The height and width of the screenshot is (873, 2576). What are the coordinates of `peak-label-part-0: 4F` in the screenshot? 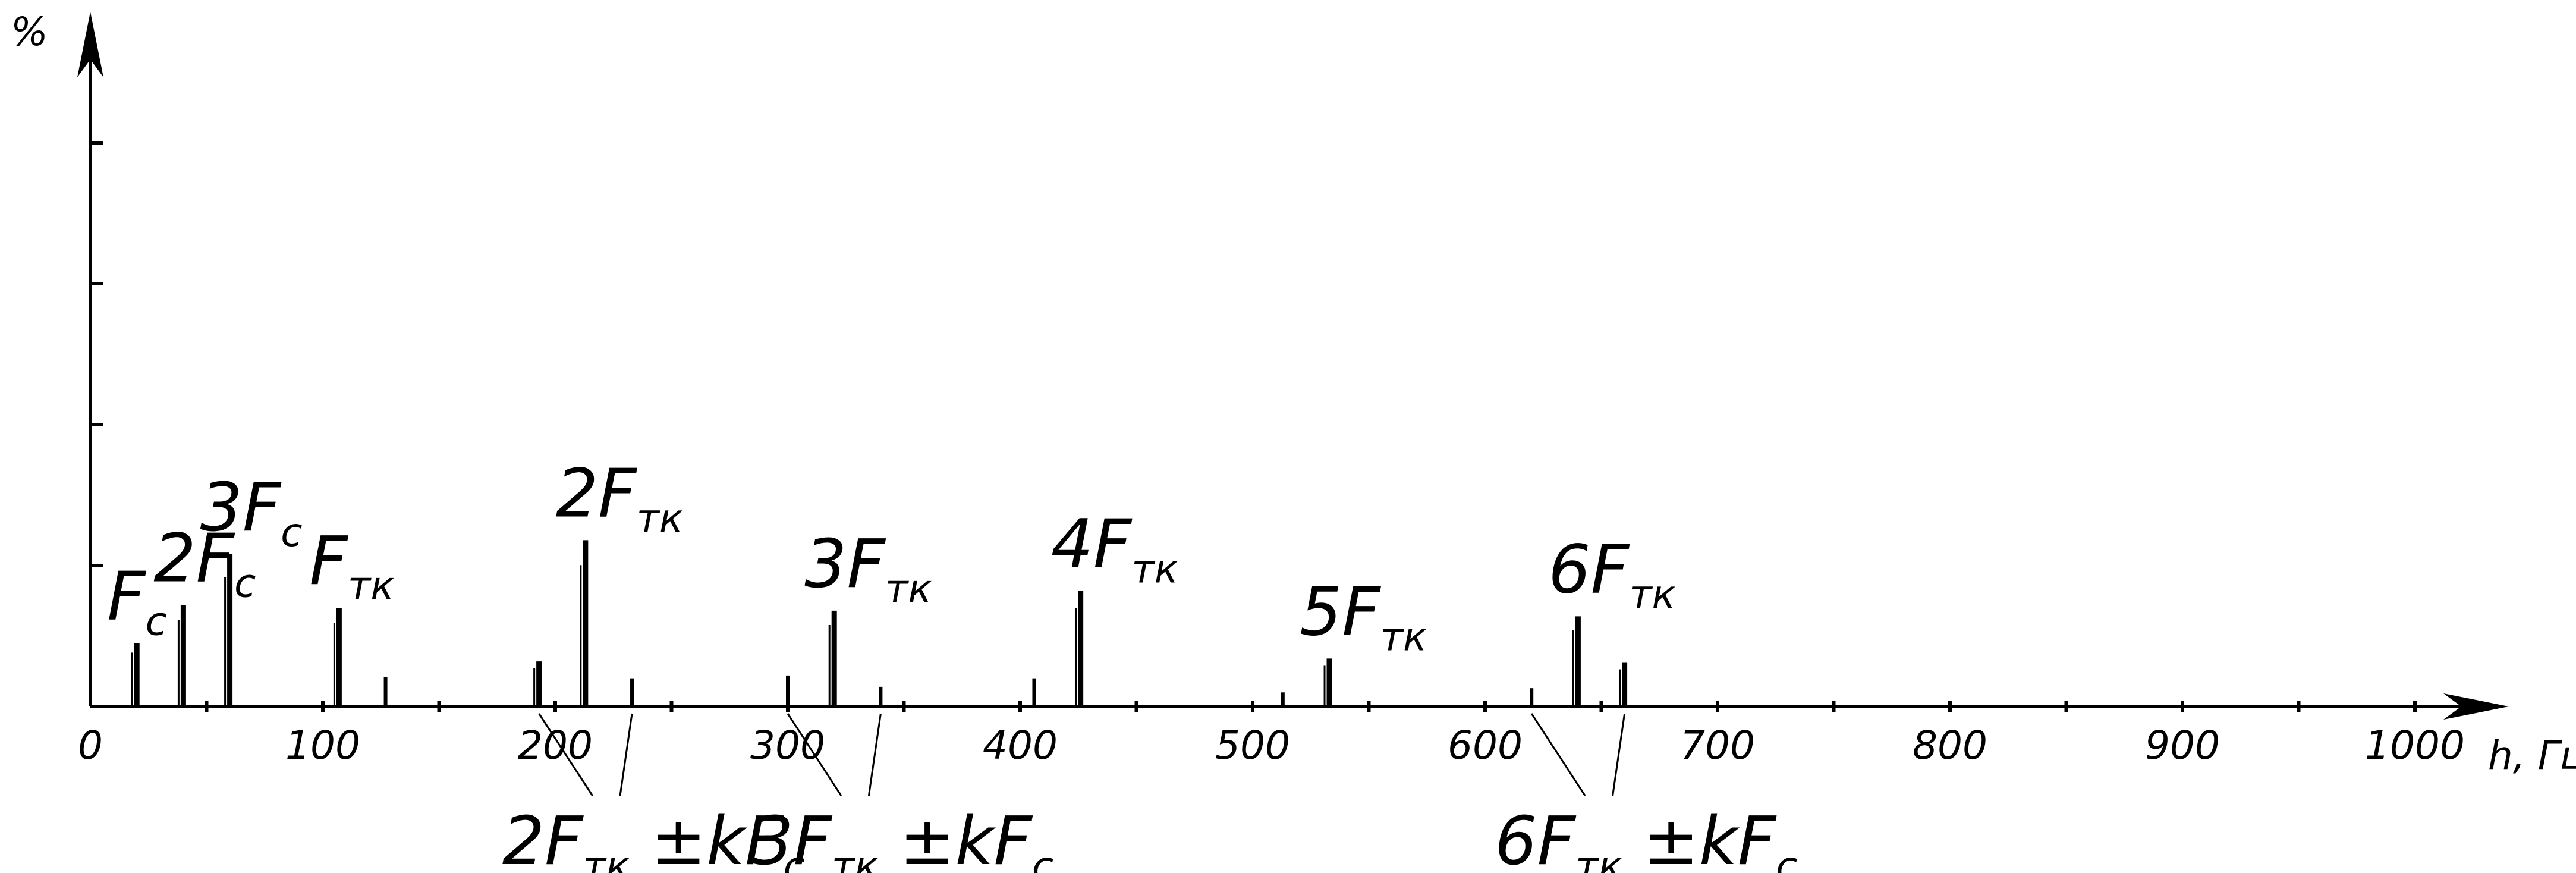 It's located at (1092, 544).